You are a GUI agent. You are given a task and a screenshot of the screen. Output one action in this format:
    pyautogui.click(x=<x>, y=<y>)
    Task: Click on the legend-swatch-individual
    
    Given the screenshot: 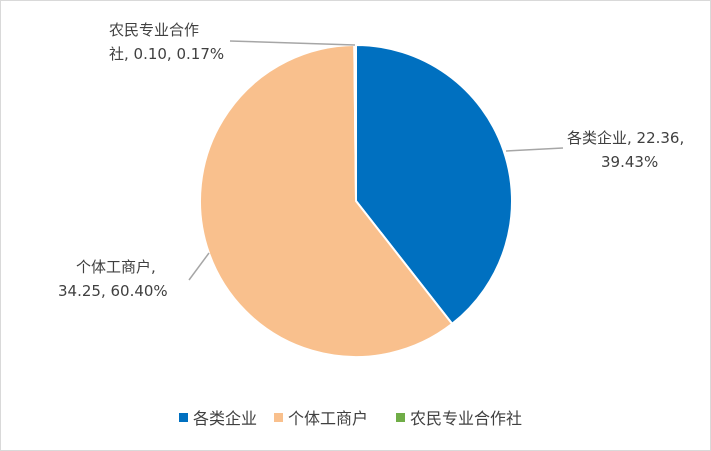 What is the action you would take?
    pyautogui.click(x=278, y=417)
    